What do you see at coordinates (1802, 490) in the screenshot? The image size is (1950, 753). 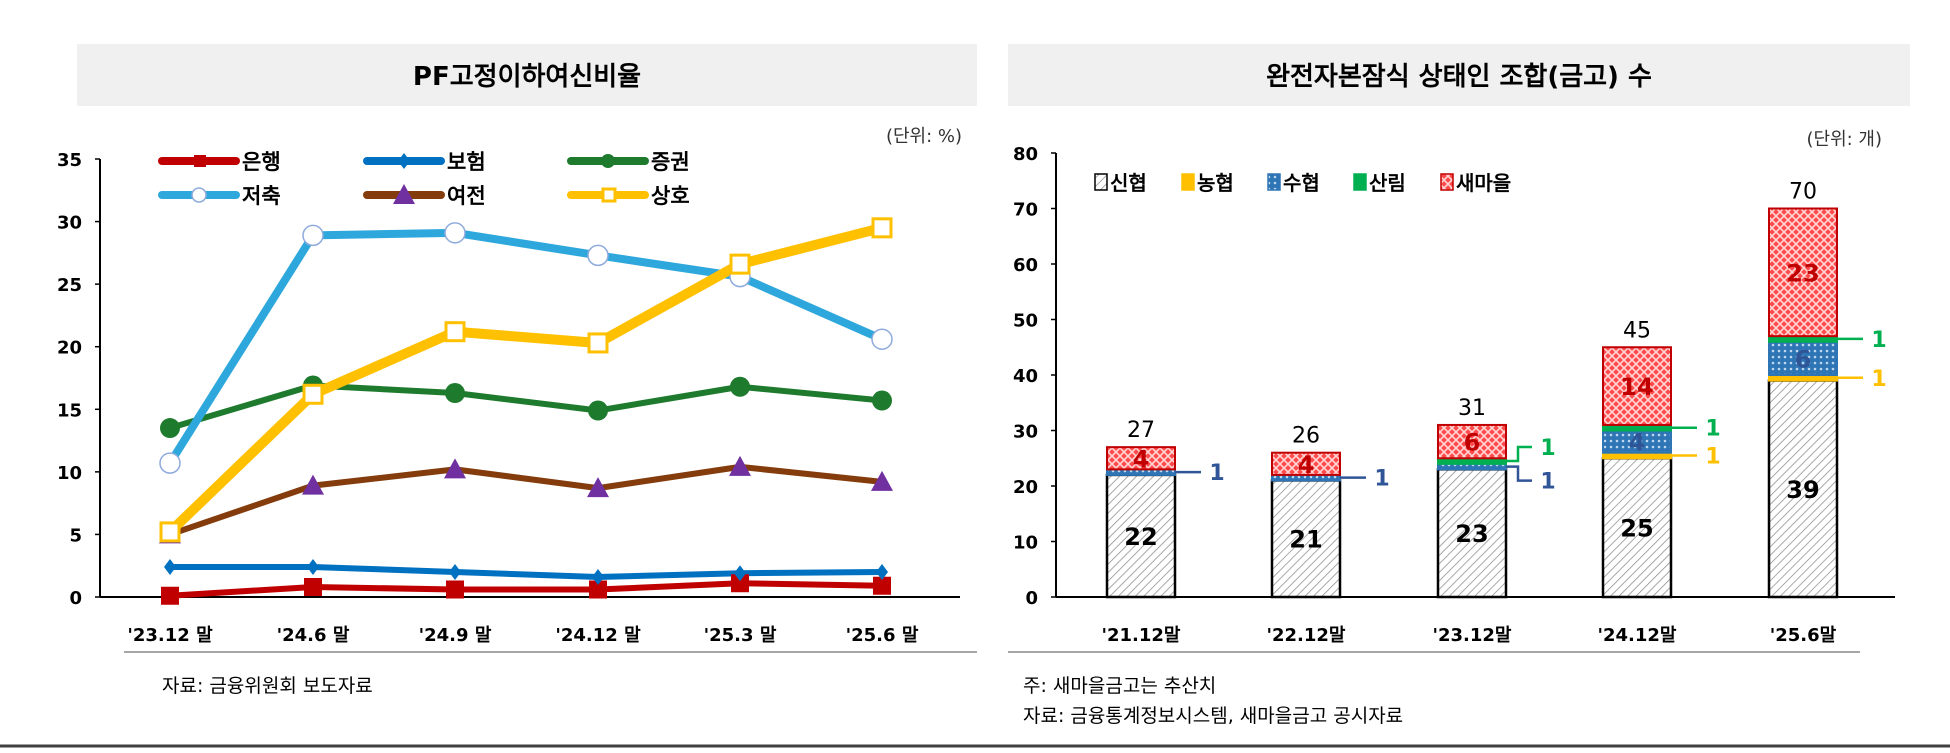 I see `data-label-신협: 39` at bounding box center [1802, 490].